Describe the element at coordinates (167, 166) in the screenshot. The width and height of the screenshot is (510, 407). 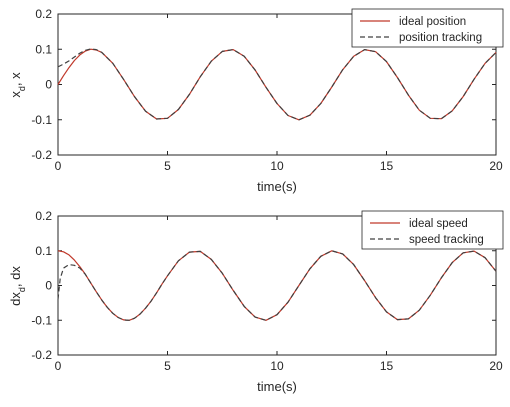
I see `position-x-tick-label: 5` at that location.